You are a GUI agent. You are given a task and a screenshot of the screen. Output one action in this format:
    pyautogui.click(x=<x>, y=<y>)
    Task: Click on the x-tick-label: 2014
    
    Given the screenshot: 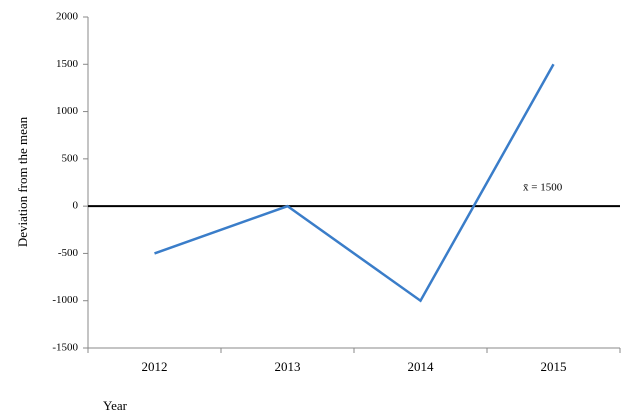 What is the action you would take?
    pyautogui.click(x=421, y=366)
    